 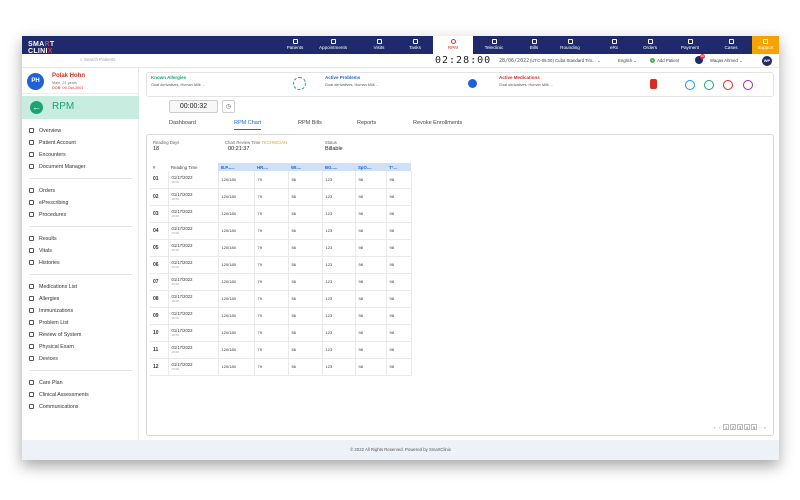 What do you see at coordinates (182, 123) in the screenshot?
I see `tab-dashboard: Dashboard` at bounding box center [182, 123].